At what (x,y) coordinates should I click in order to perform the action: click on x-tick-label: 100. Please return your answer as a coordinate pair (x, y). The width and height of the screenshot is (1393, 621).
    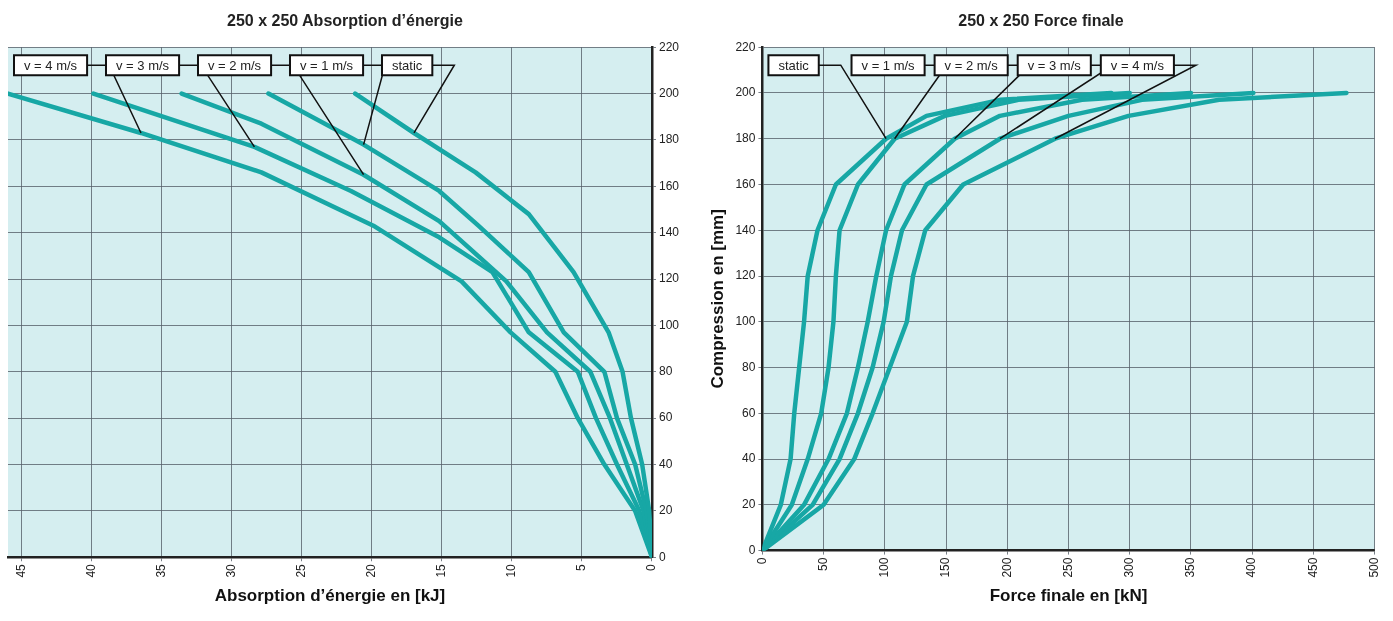
    Looking at the image, I should click on (884, 567).